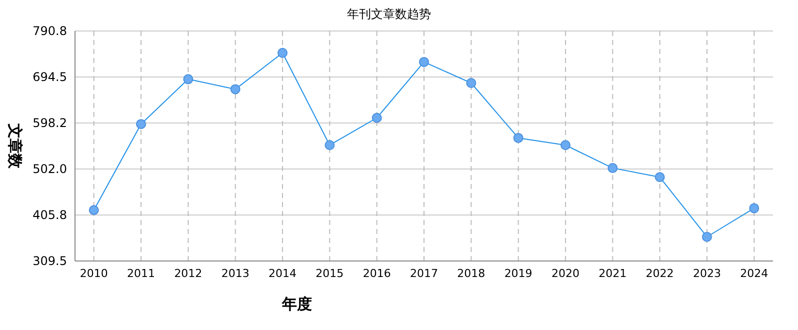  What do you see at coordinates (754, 273) in the screenshot?
I see `x-tick-label: 2024` at bounding box center [754, 273].